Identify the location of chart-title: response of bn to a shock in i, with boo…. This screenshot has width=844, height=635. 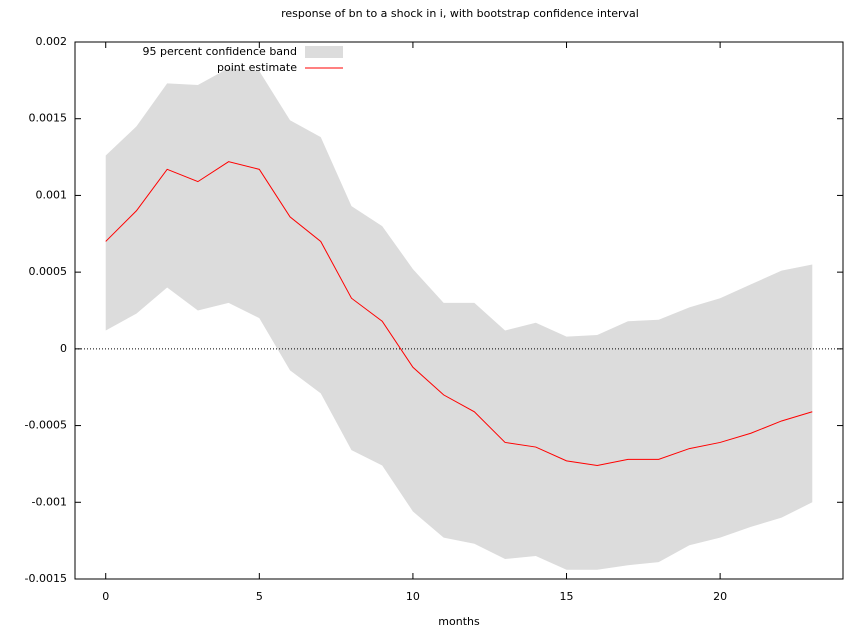
(460, 13).